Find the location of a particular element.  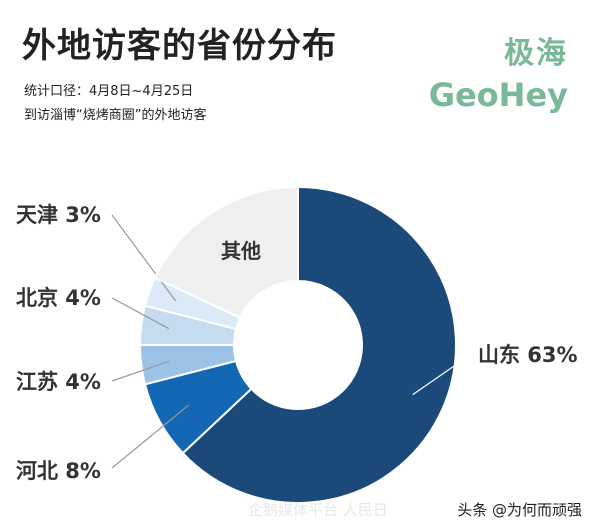

brand-logo: 极海 GeoHey is located at coordinates (498, 71).